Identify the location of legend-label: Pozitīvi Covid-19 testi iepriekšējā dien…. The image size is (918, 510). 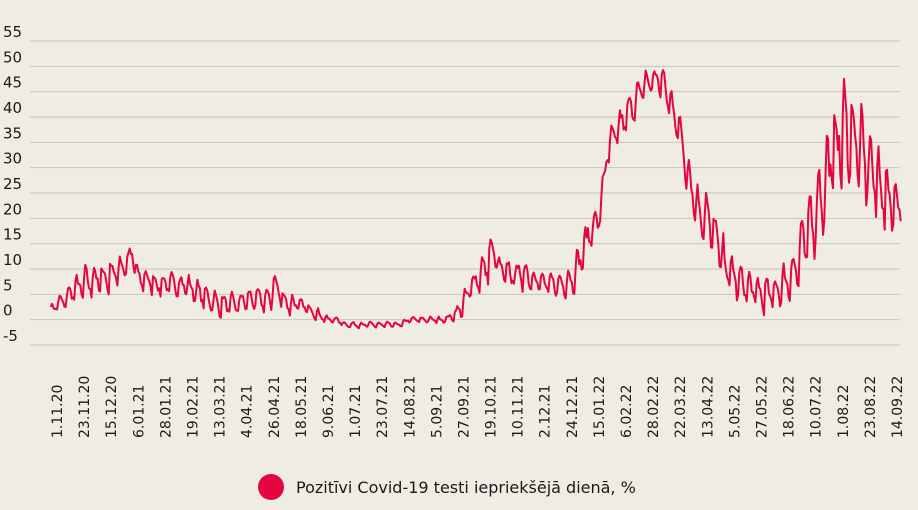
(466, 487).